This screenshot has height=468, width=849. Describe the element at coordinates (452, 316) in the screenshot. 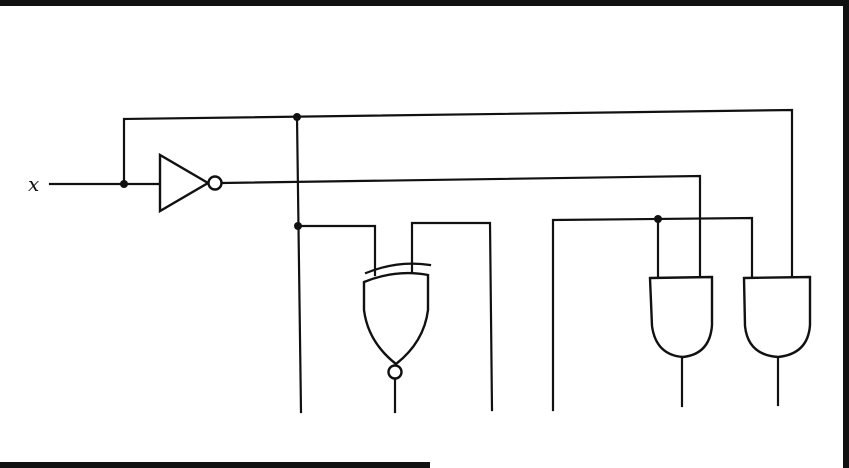

I see `wire-xnor-input-b` at that location.